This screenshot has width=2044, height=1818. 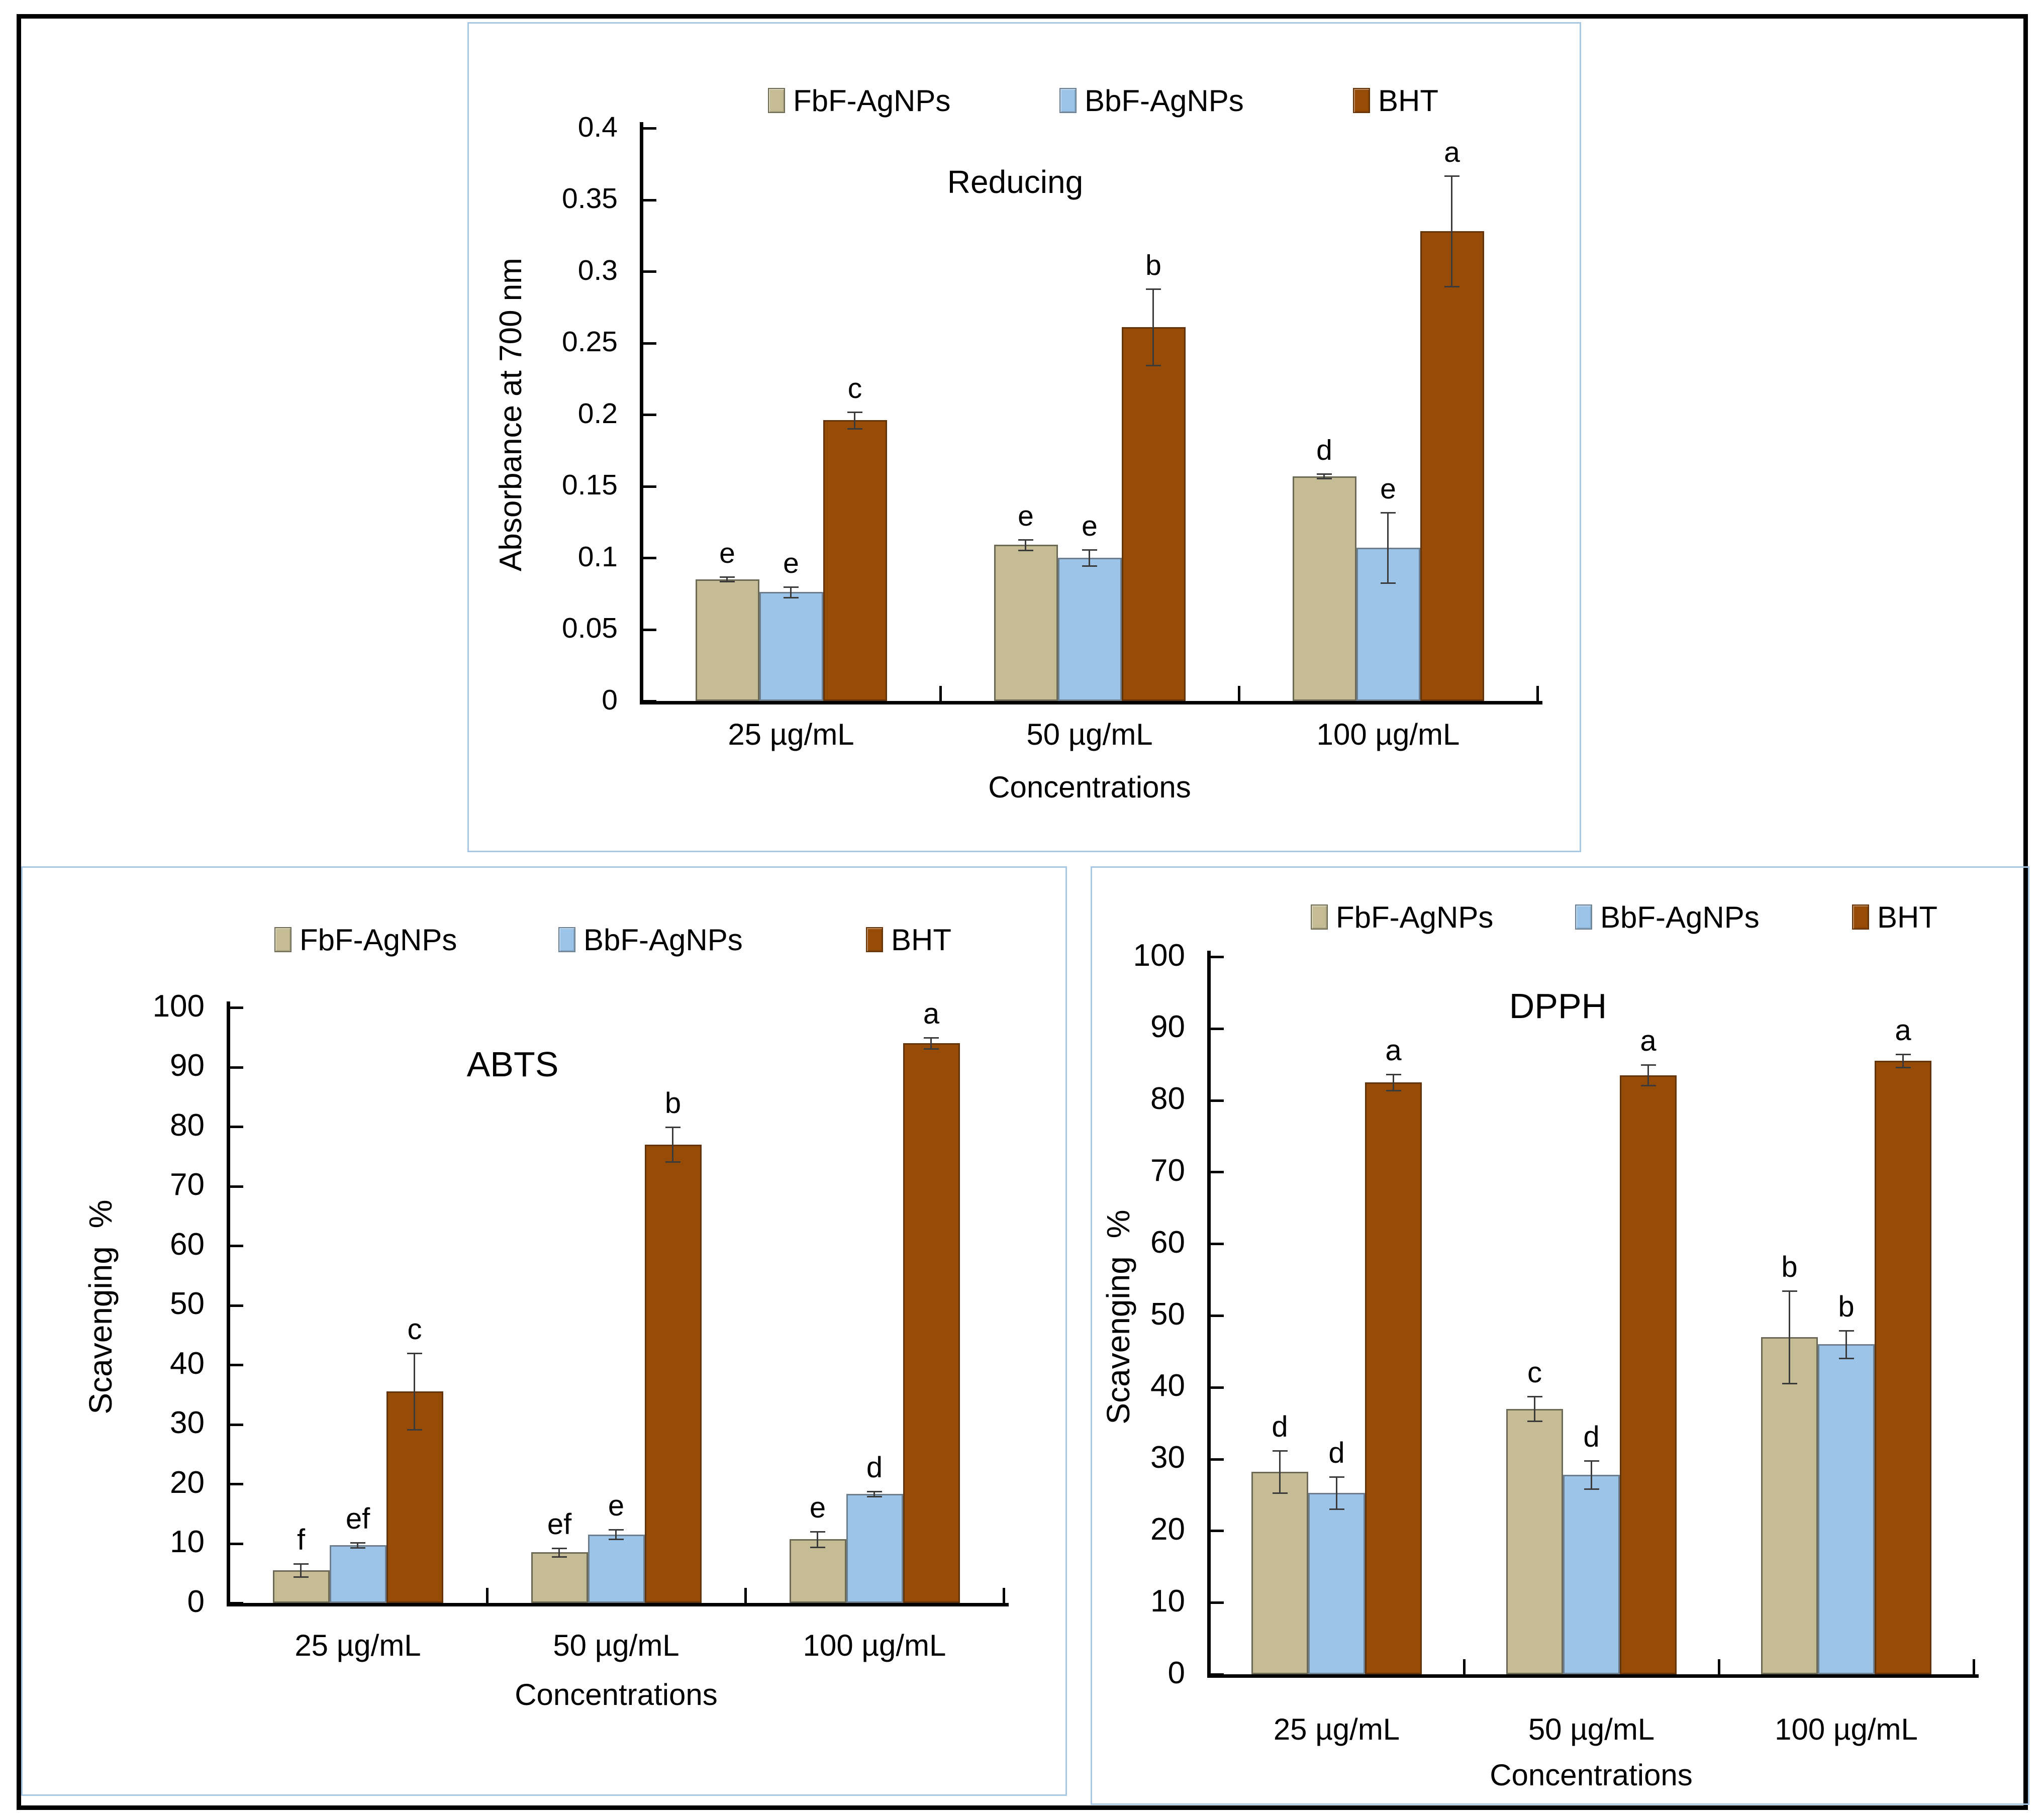 I want to click on bar-reducing-FbF-AgNPs-50 µg/mL, so click(x=1026, y=623).